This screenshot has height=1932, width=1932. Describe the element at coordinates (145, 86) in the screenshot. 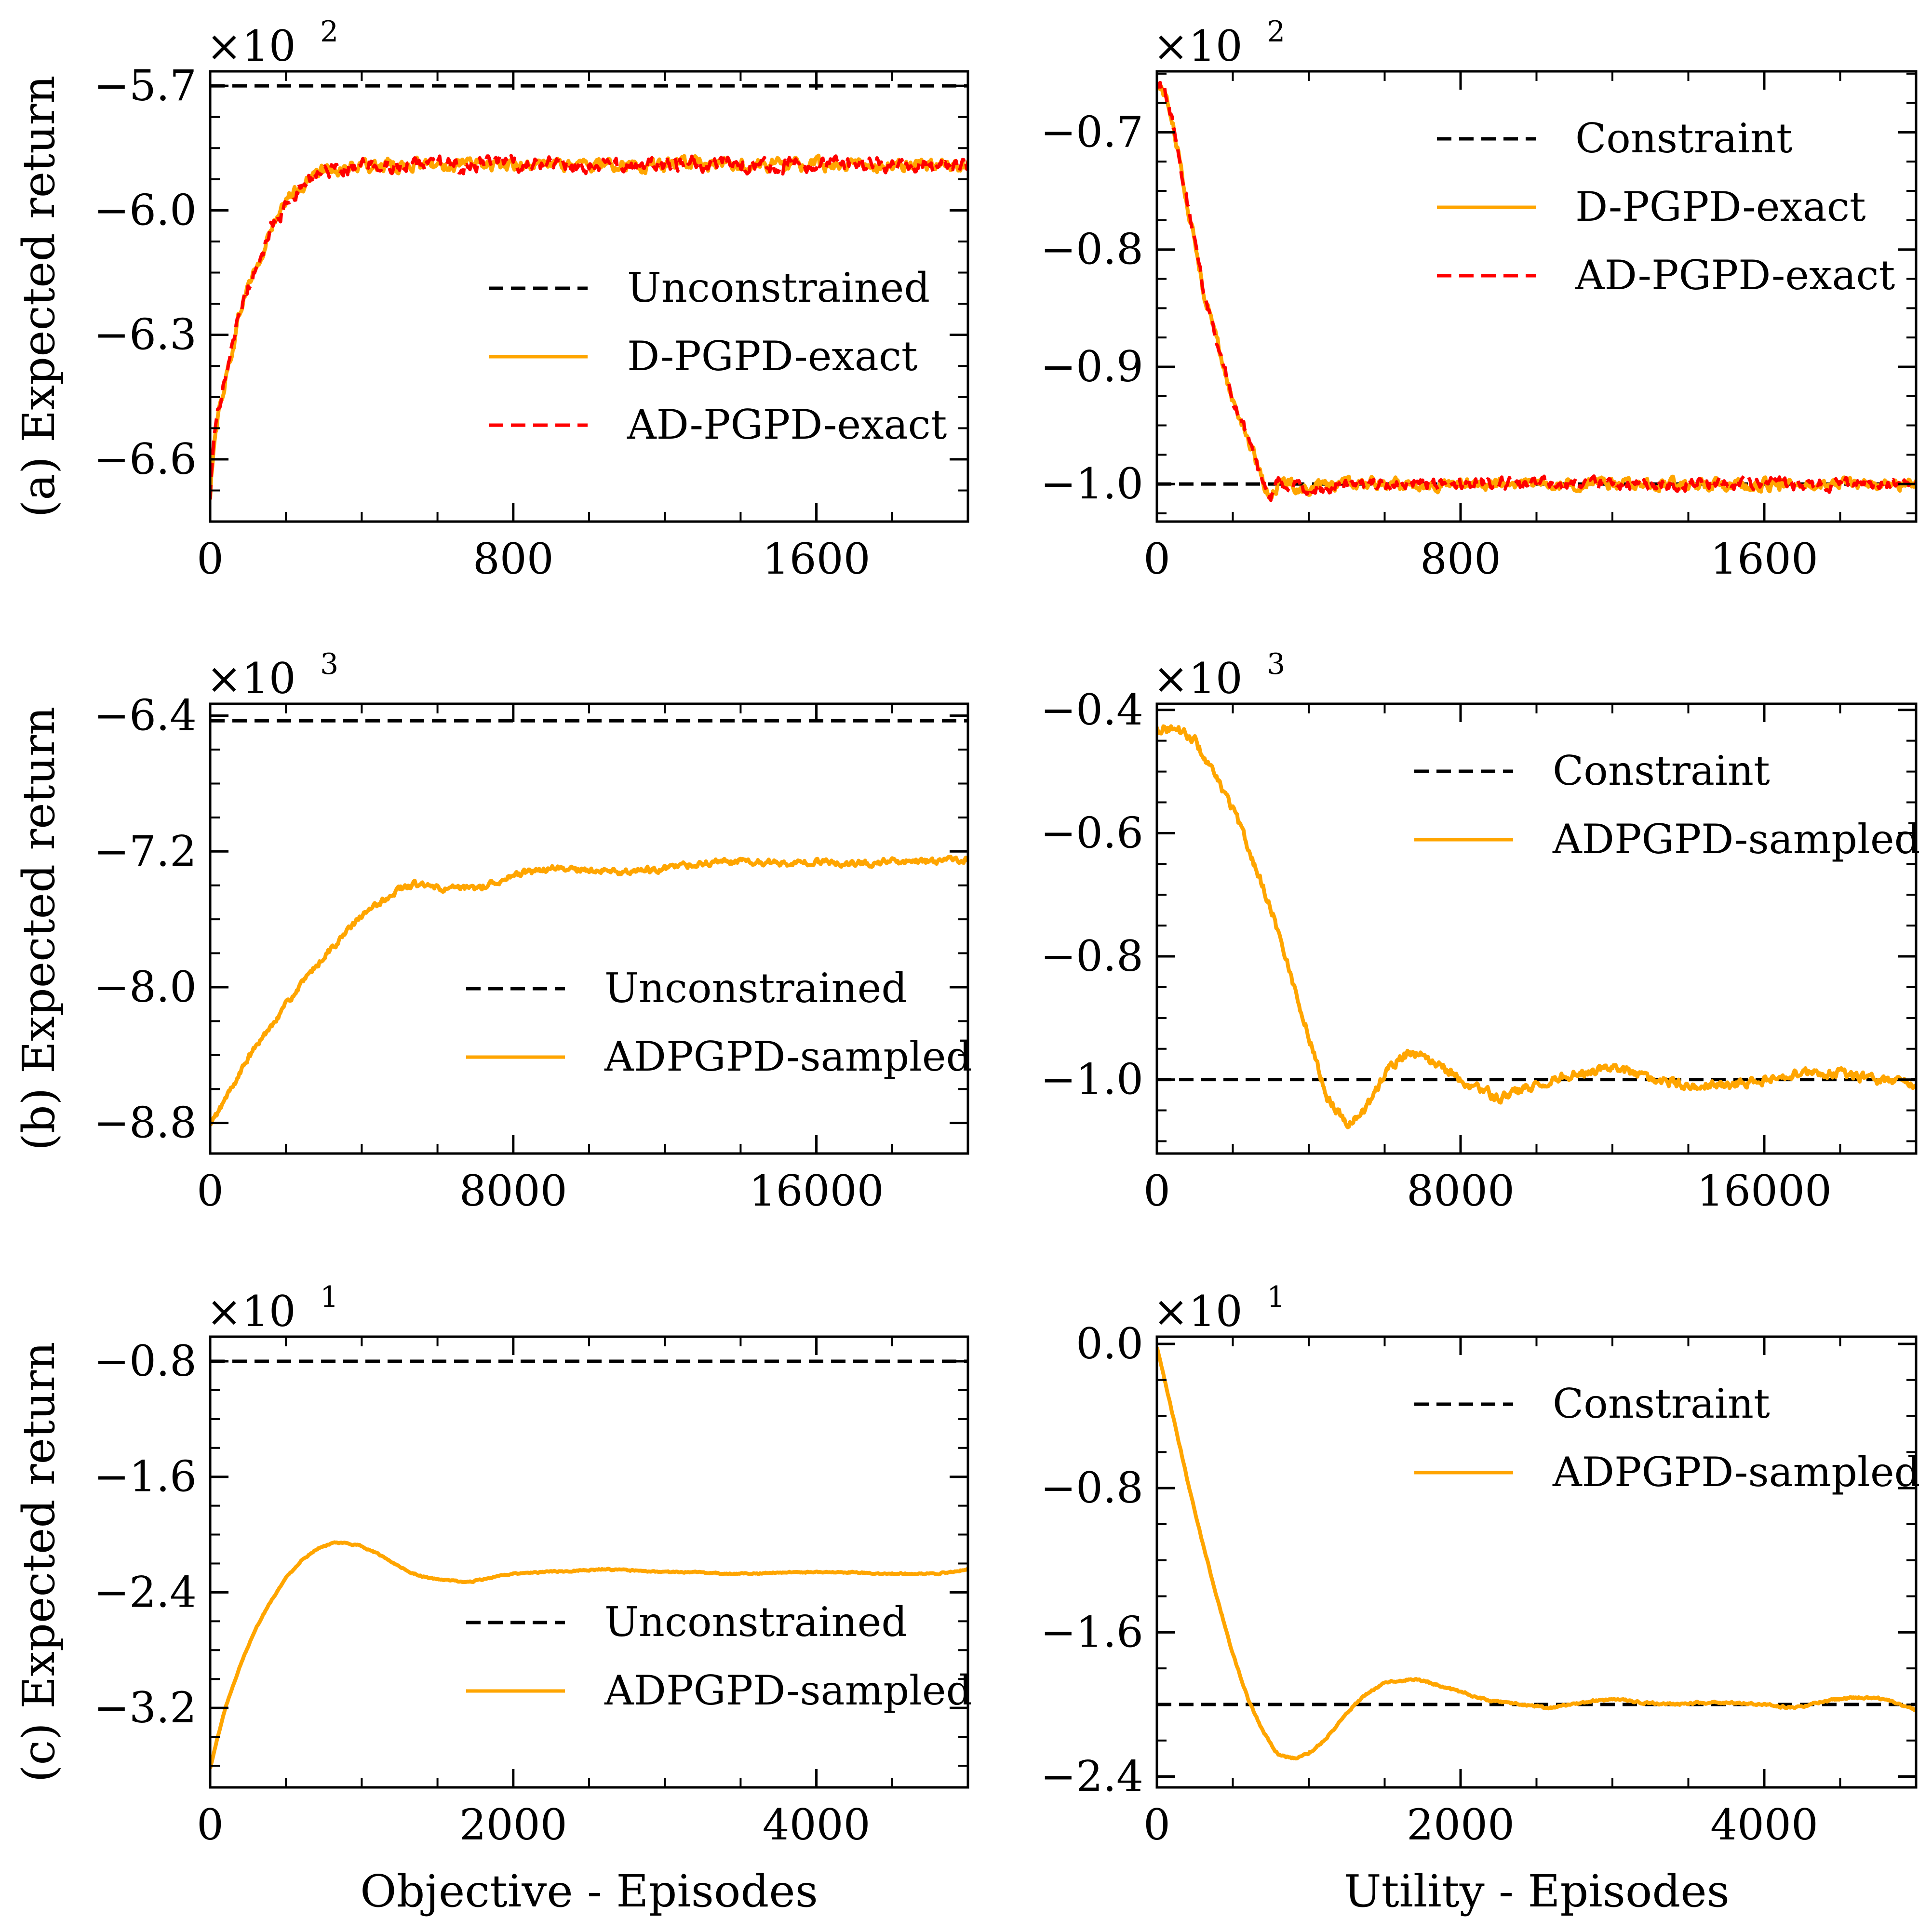

I see `y-tick-label: −5.7` at that location.